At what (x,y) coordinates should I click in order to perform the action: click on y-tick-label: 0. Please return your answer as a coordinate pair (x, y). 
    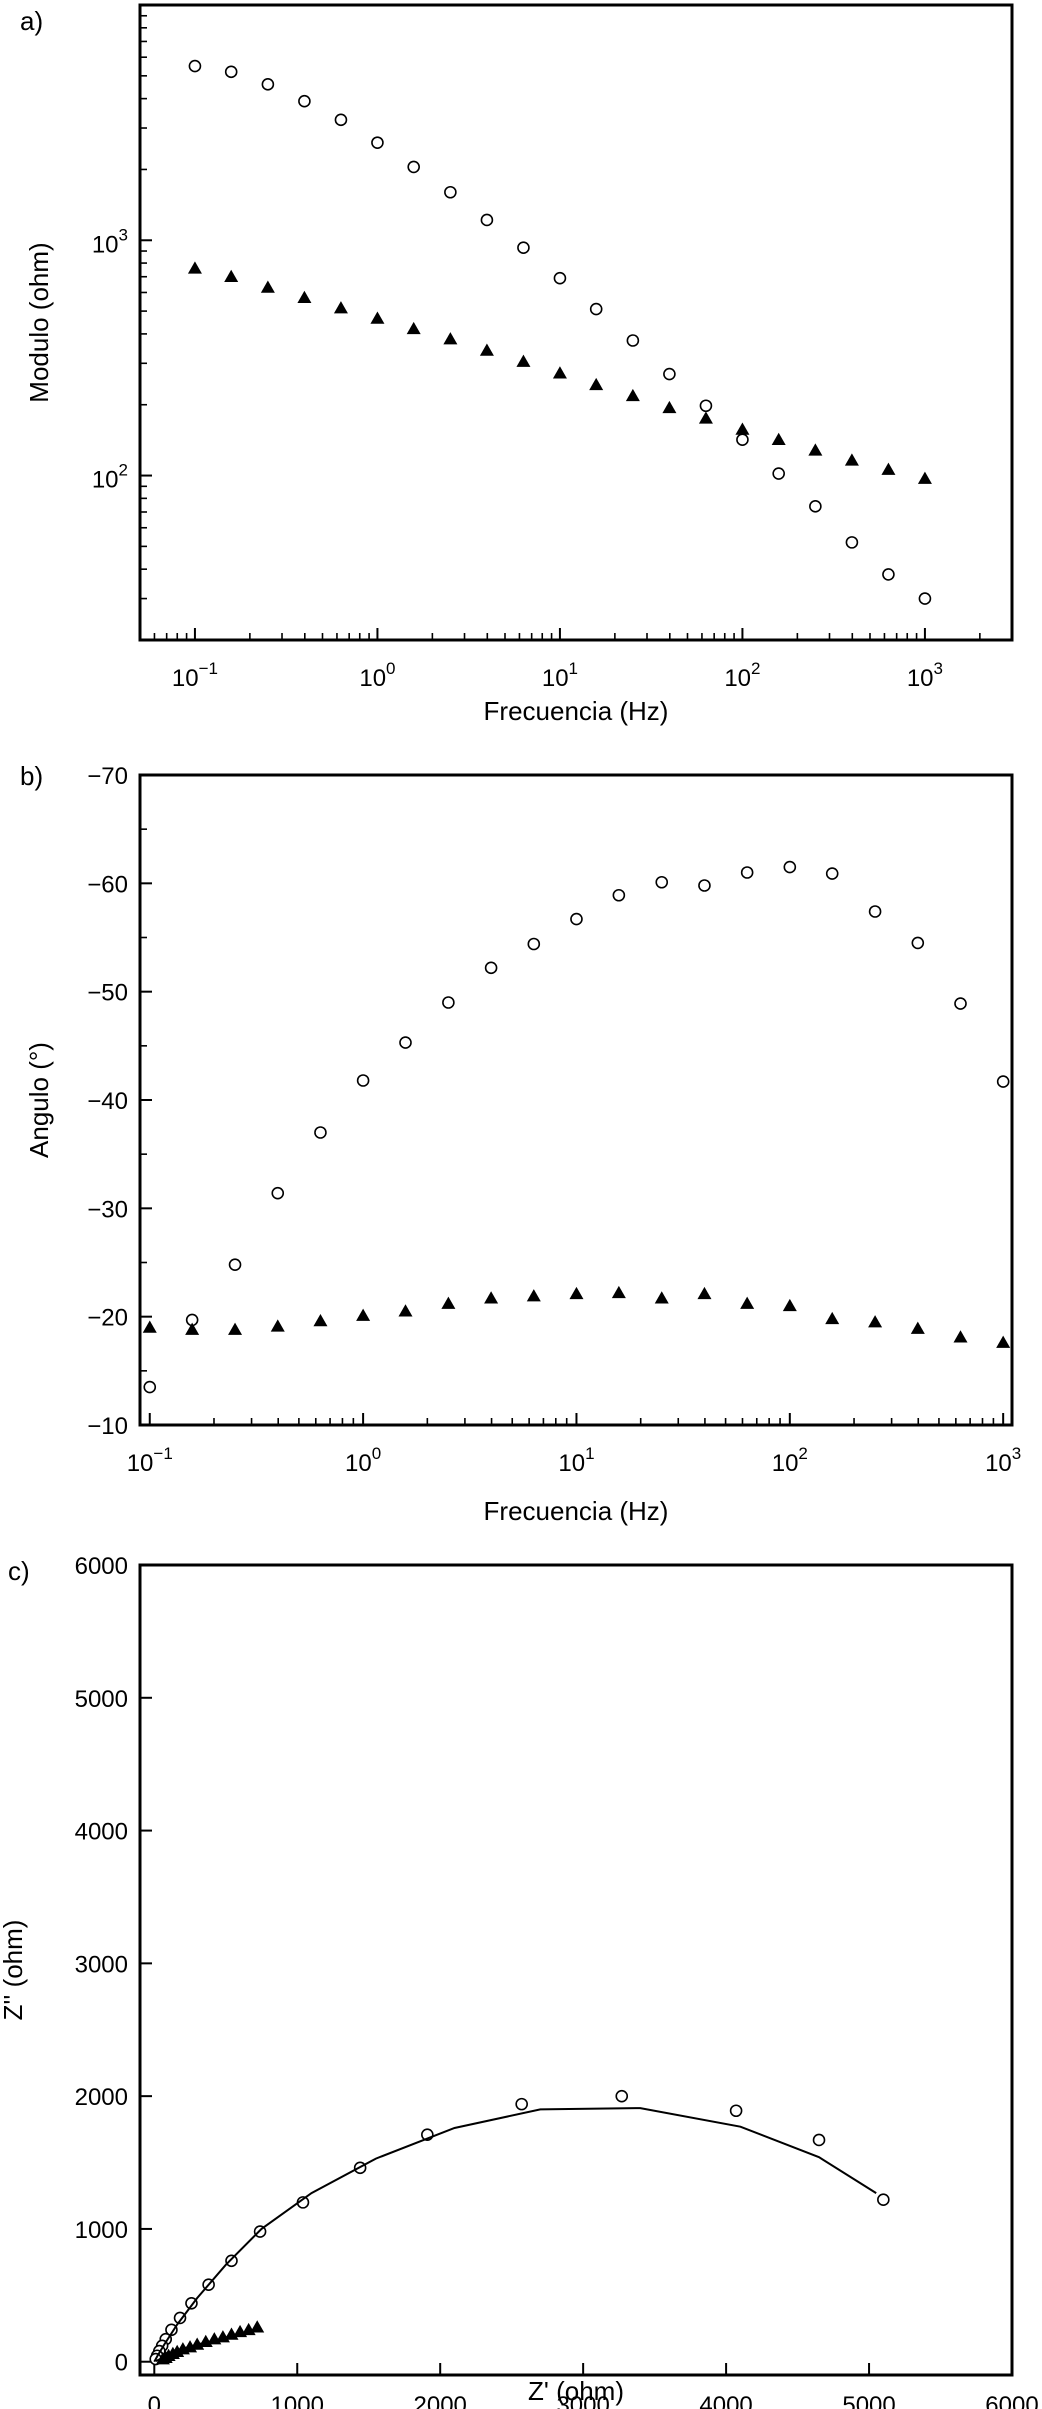
    Looking at the image, I should click on (121, 2363).